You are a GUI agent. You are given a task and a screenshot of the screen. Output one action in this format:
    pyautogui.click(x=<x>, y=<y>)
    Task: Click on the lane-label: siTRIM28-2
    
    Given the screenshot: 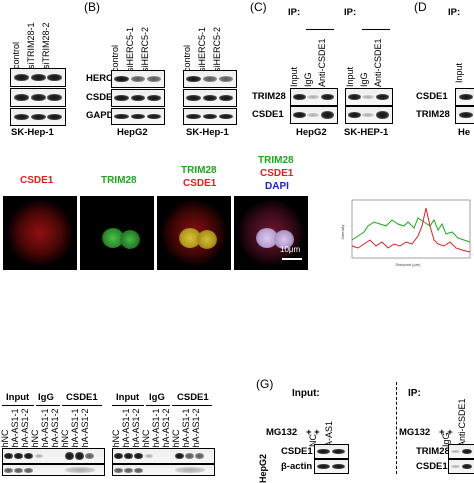 What is the action you would take?
    pyautogui.click(x=46, y=45)
    